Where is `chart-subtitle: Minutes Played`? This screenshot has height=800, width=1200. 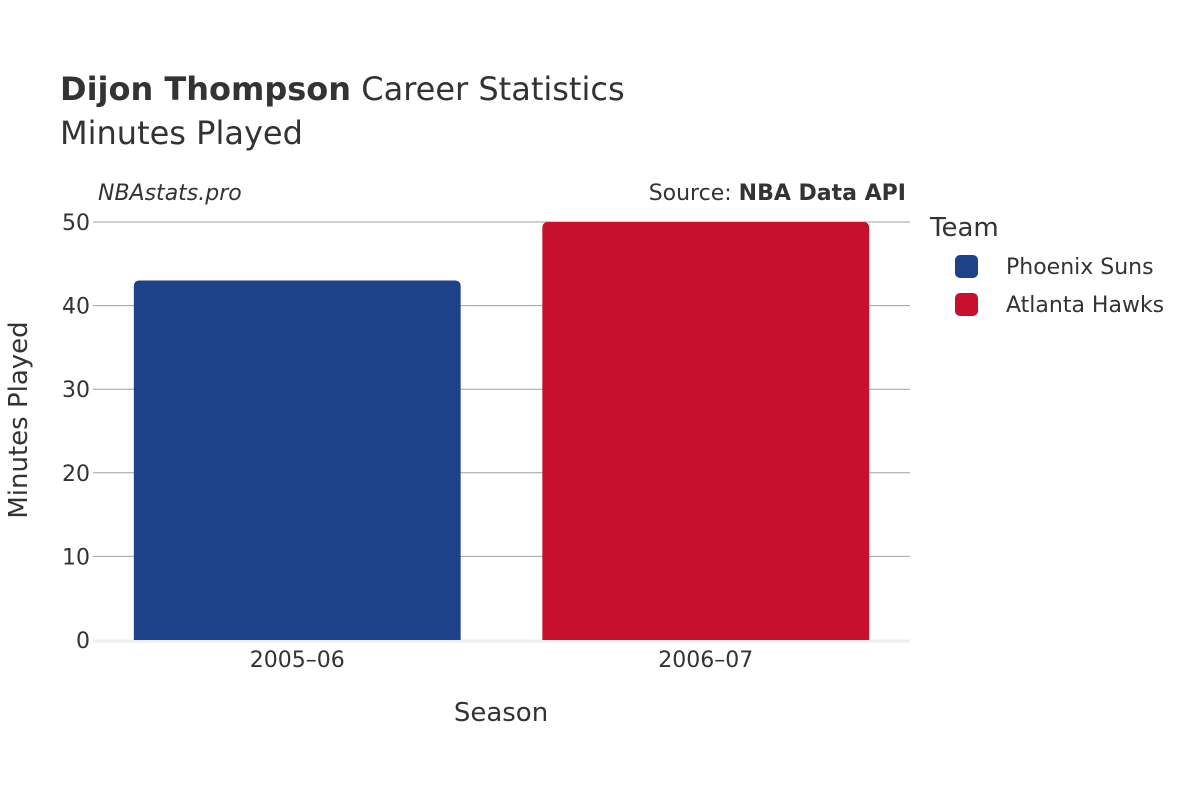 chart-subtitle: Minutes Played is located at coordinates (181, 133).